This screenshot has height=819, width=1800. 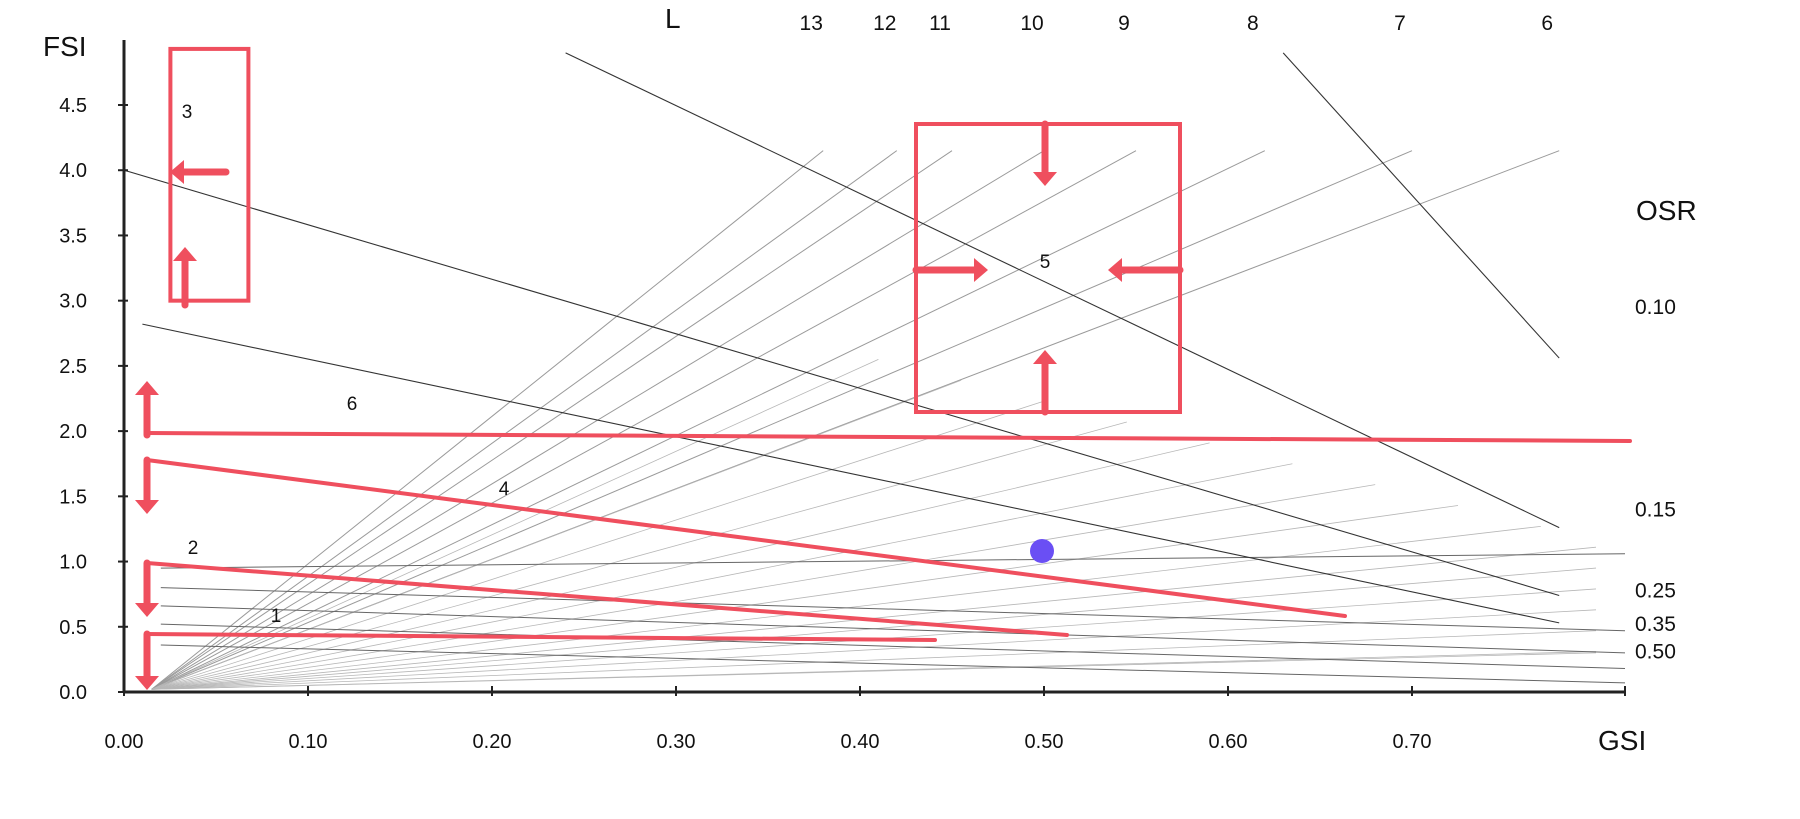 What do you see at coordinates (940, 23) in the screenshot?
I see `l-label-11: 11` at bounding box center [940, 23].